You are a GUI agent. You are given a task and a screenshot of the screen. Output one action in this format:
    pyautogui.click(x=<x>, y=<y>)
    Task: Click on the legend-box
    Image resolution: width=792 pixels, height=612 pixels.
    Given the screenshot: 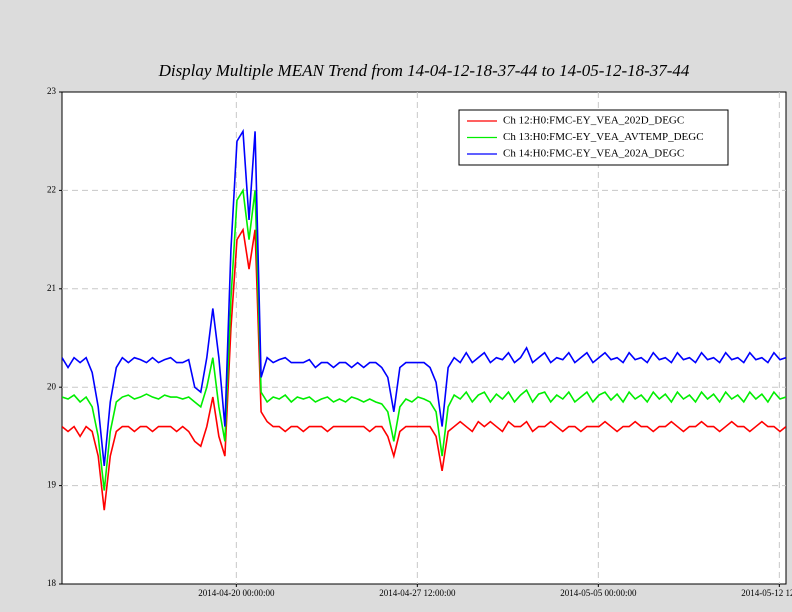 What is the action you would take?
    pyautogui.click(x=593, y=137)
    